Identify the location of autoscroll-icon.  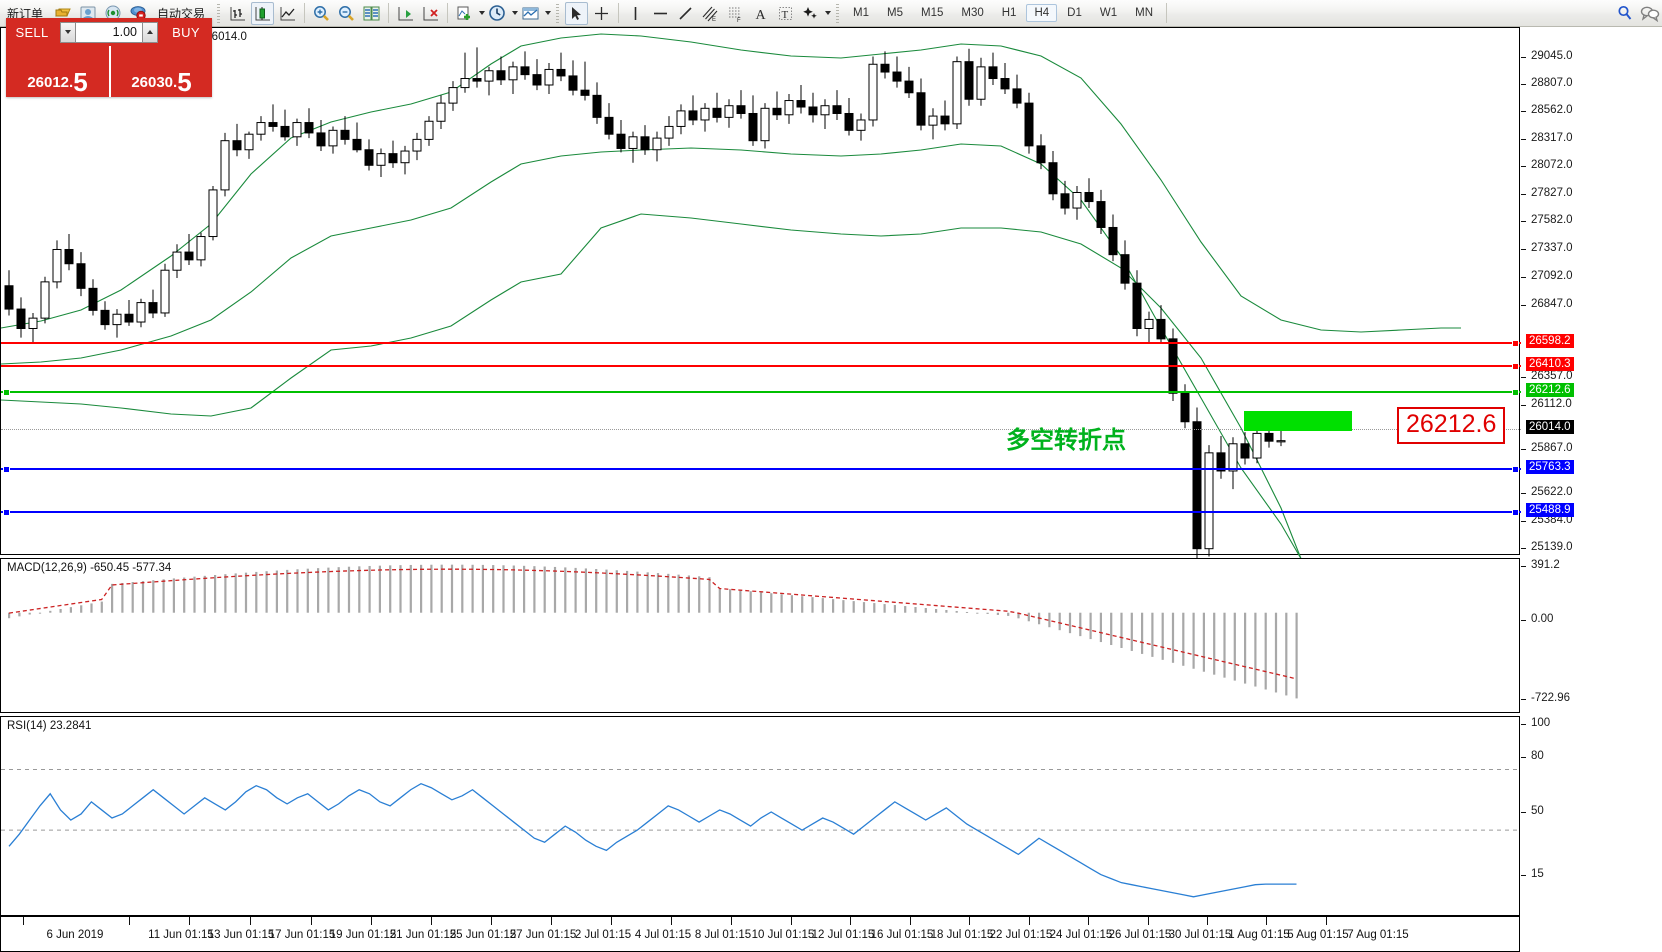
(405, 13).